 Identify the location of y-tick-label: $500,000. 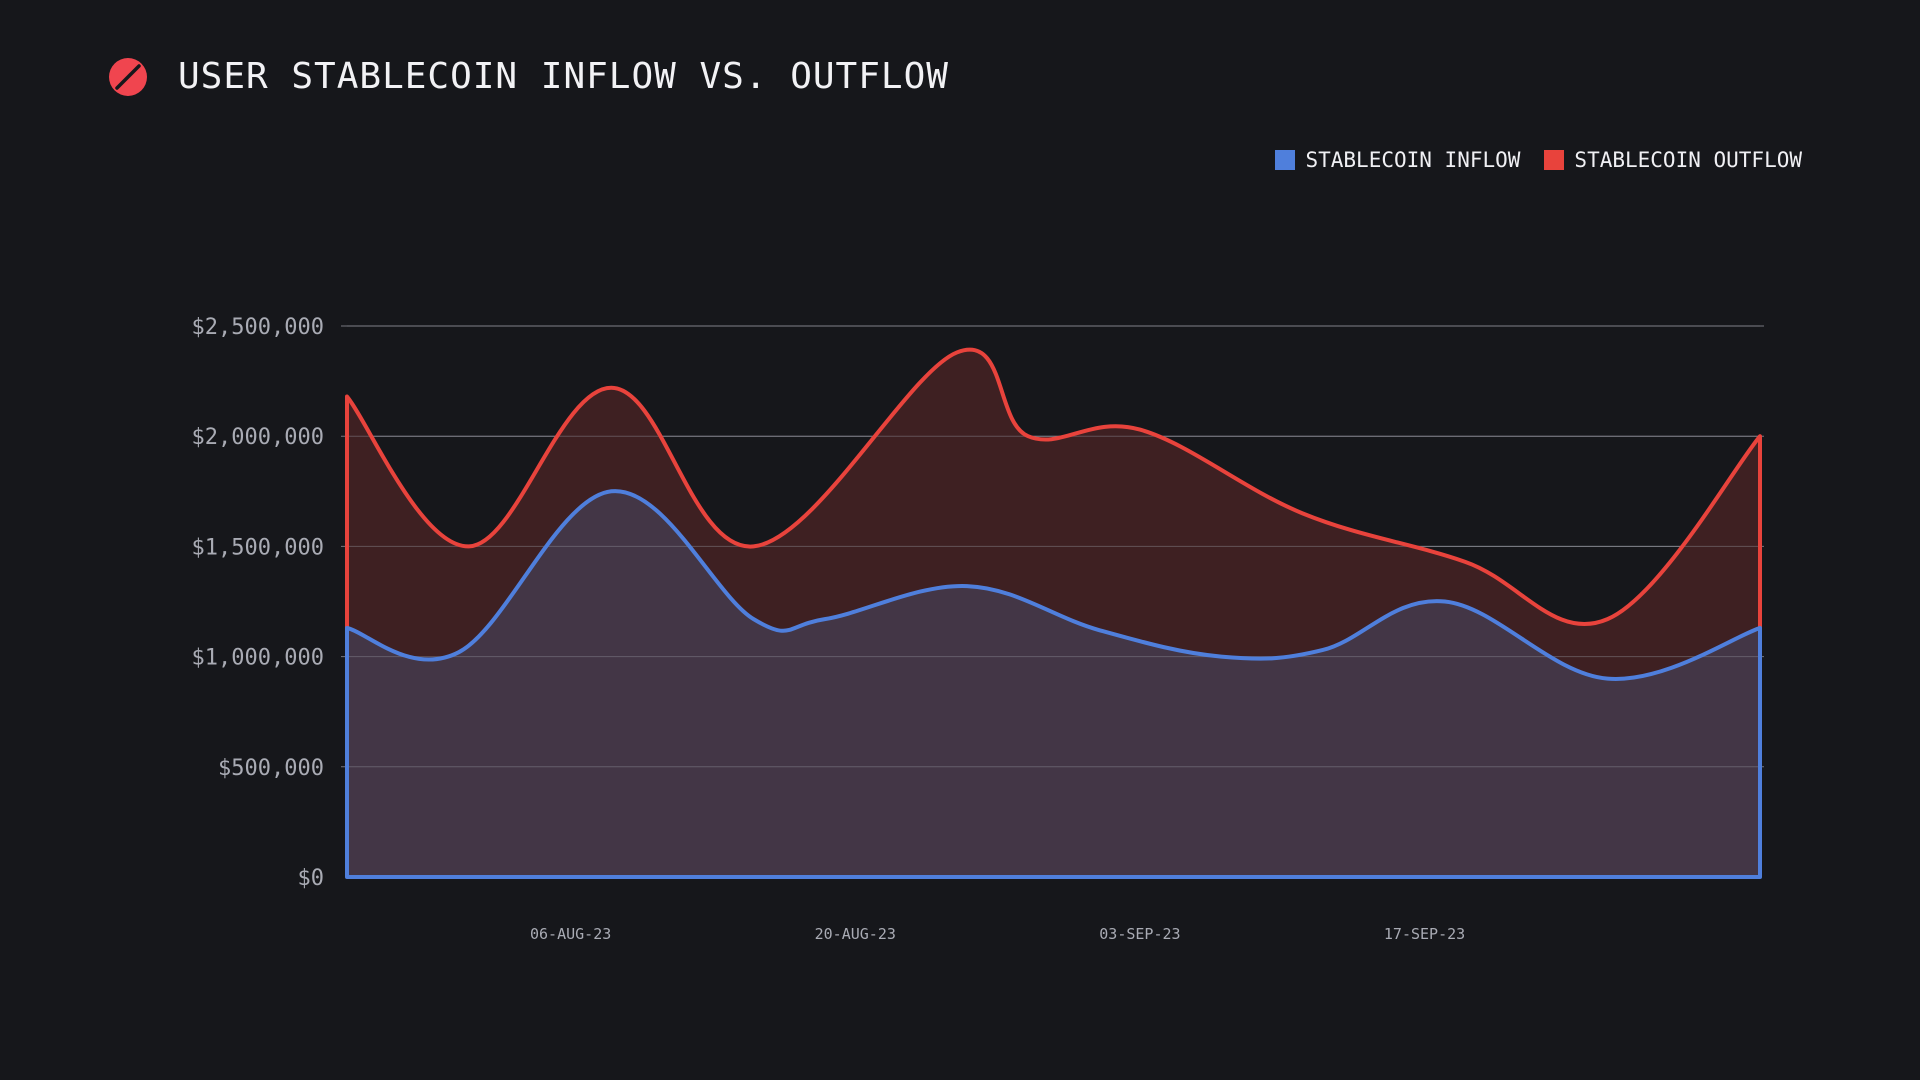
(271, 768).